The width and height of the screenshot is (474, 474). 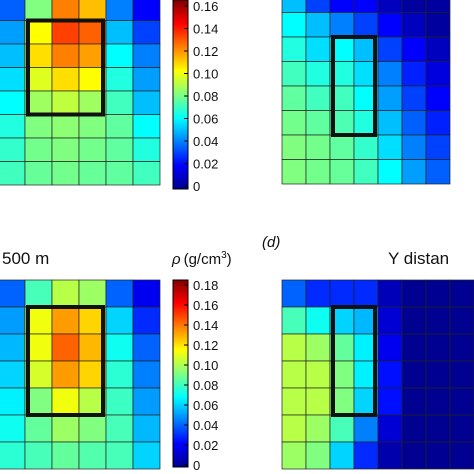 I want to click on colorbar-tick-label: 0.04, so click(x=205, y=425).